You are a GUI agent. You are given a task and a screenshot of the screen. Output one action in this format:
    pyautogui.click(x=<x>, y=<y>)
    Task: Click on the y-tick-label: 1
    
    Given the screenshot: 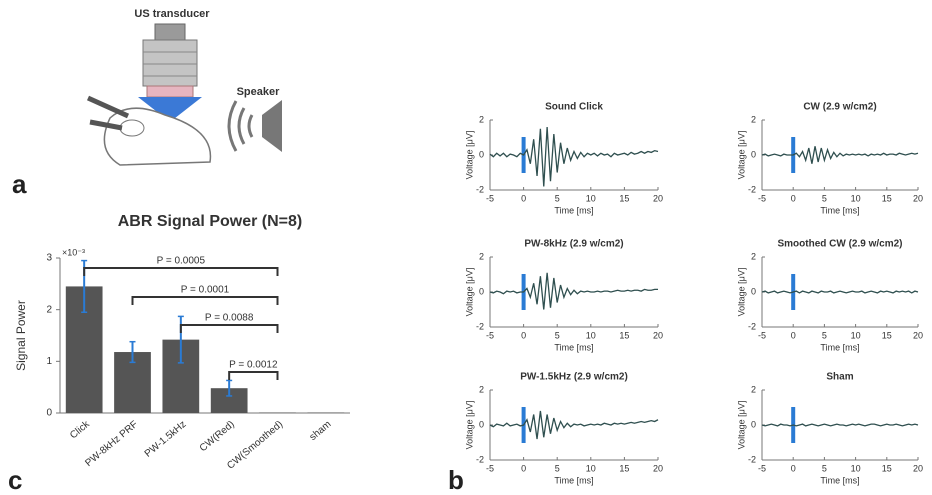 What is the action you would take?
    pyautogui.click(x=49, y=361)
    